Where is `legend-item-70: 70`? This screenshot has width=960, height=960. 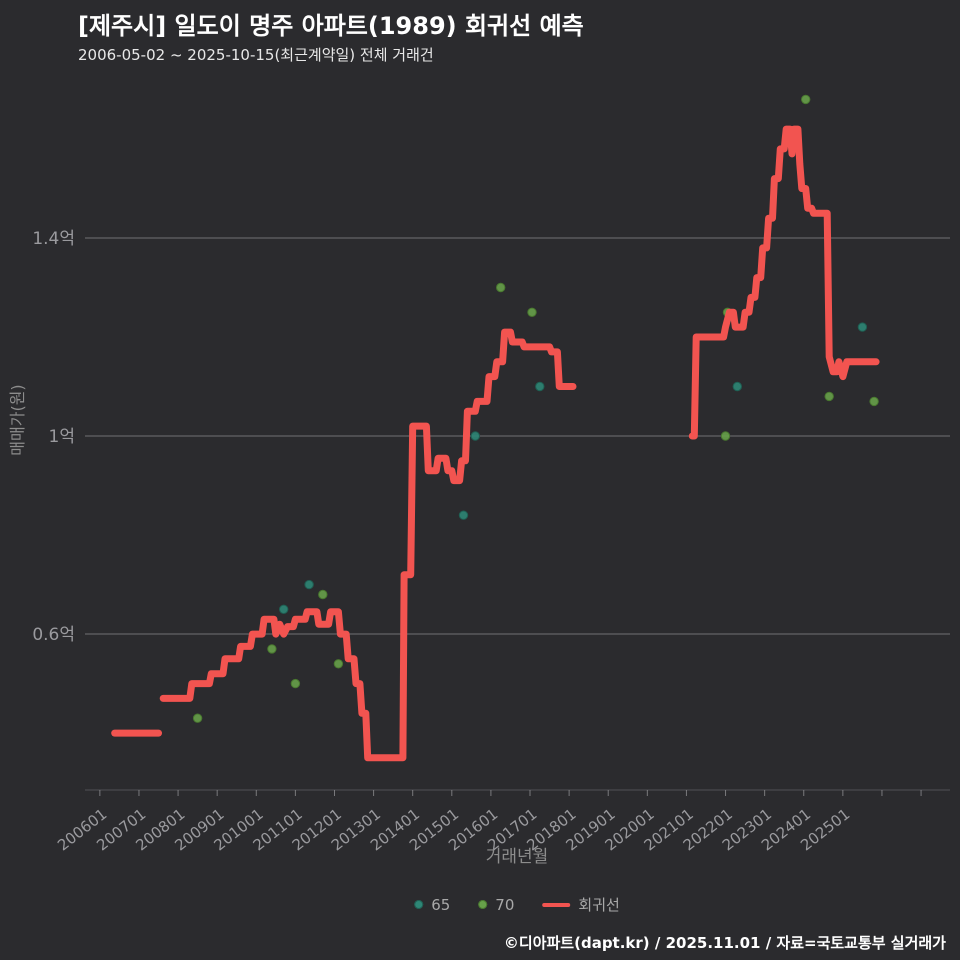 legend-item-70: 70 is located at coordinates (496, 905).